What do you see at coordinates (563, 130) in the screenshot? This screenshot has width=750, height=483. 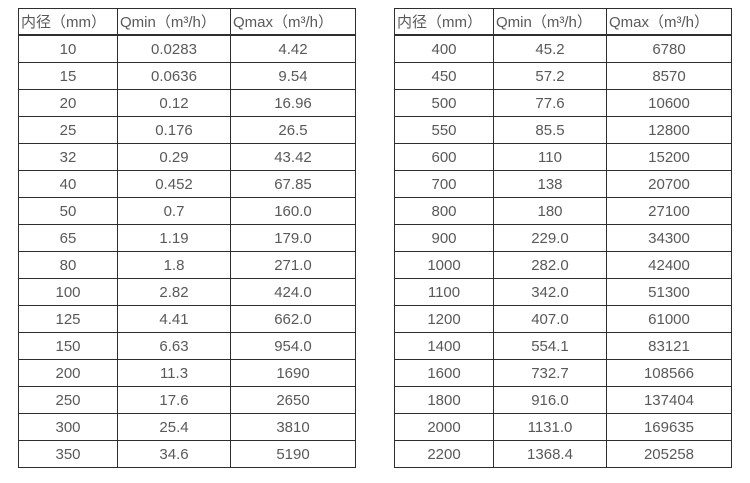 I see `table-row: 550 85.5 12800` at bounding box center [563, 130].